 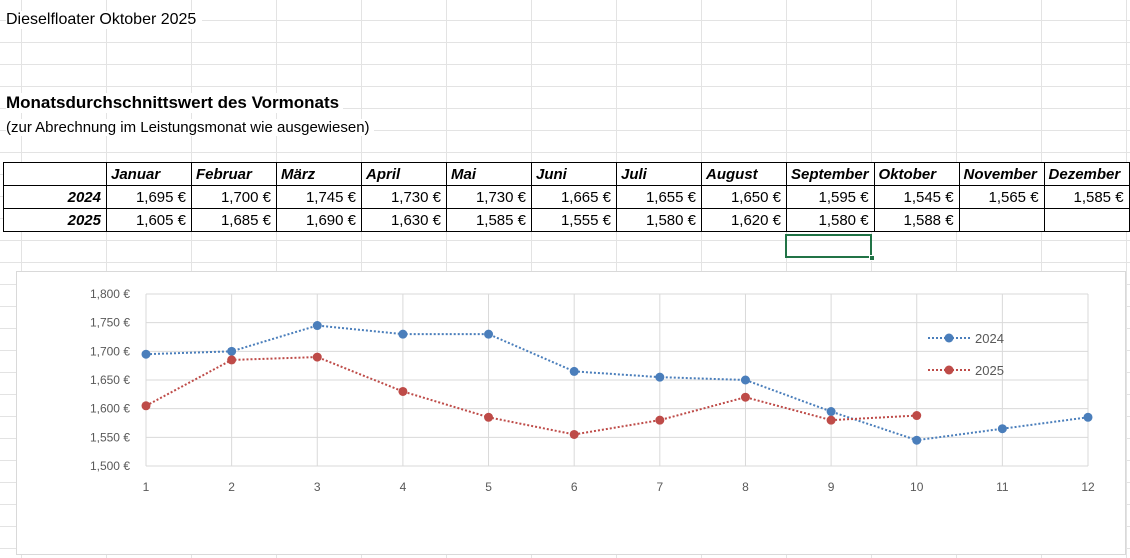 I want to click on price-cell: 1,620 €, so click(x=744, y=220).